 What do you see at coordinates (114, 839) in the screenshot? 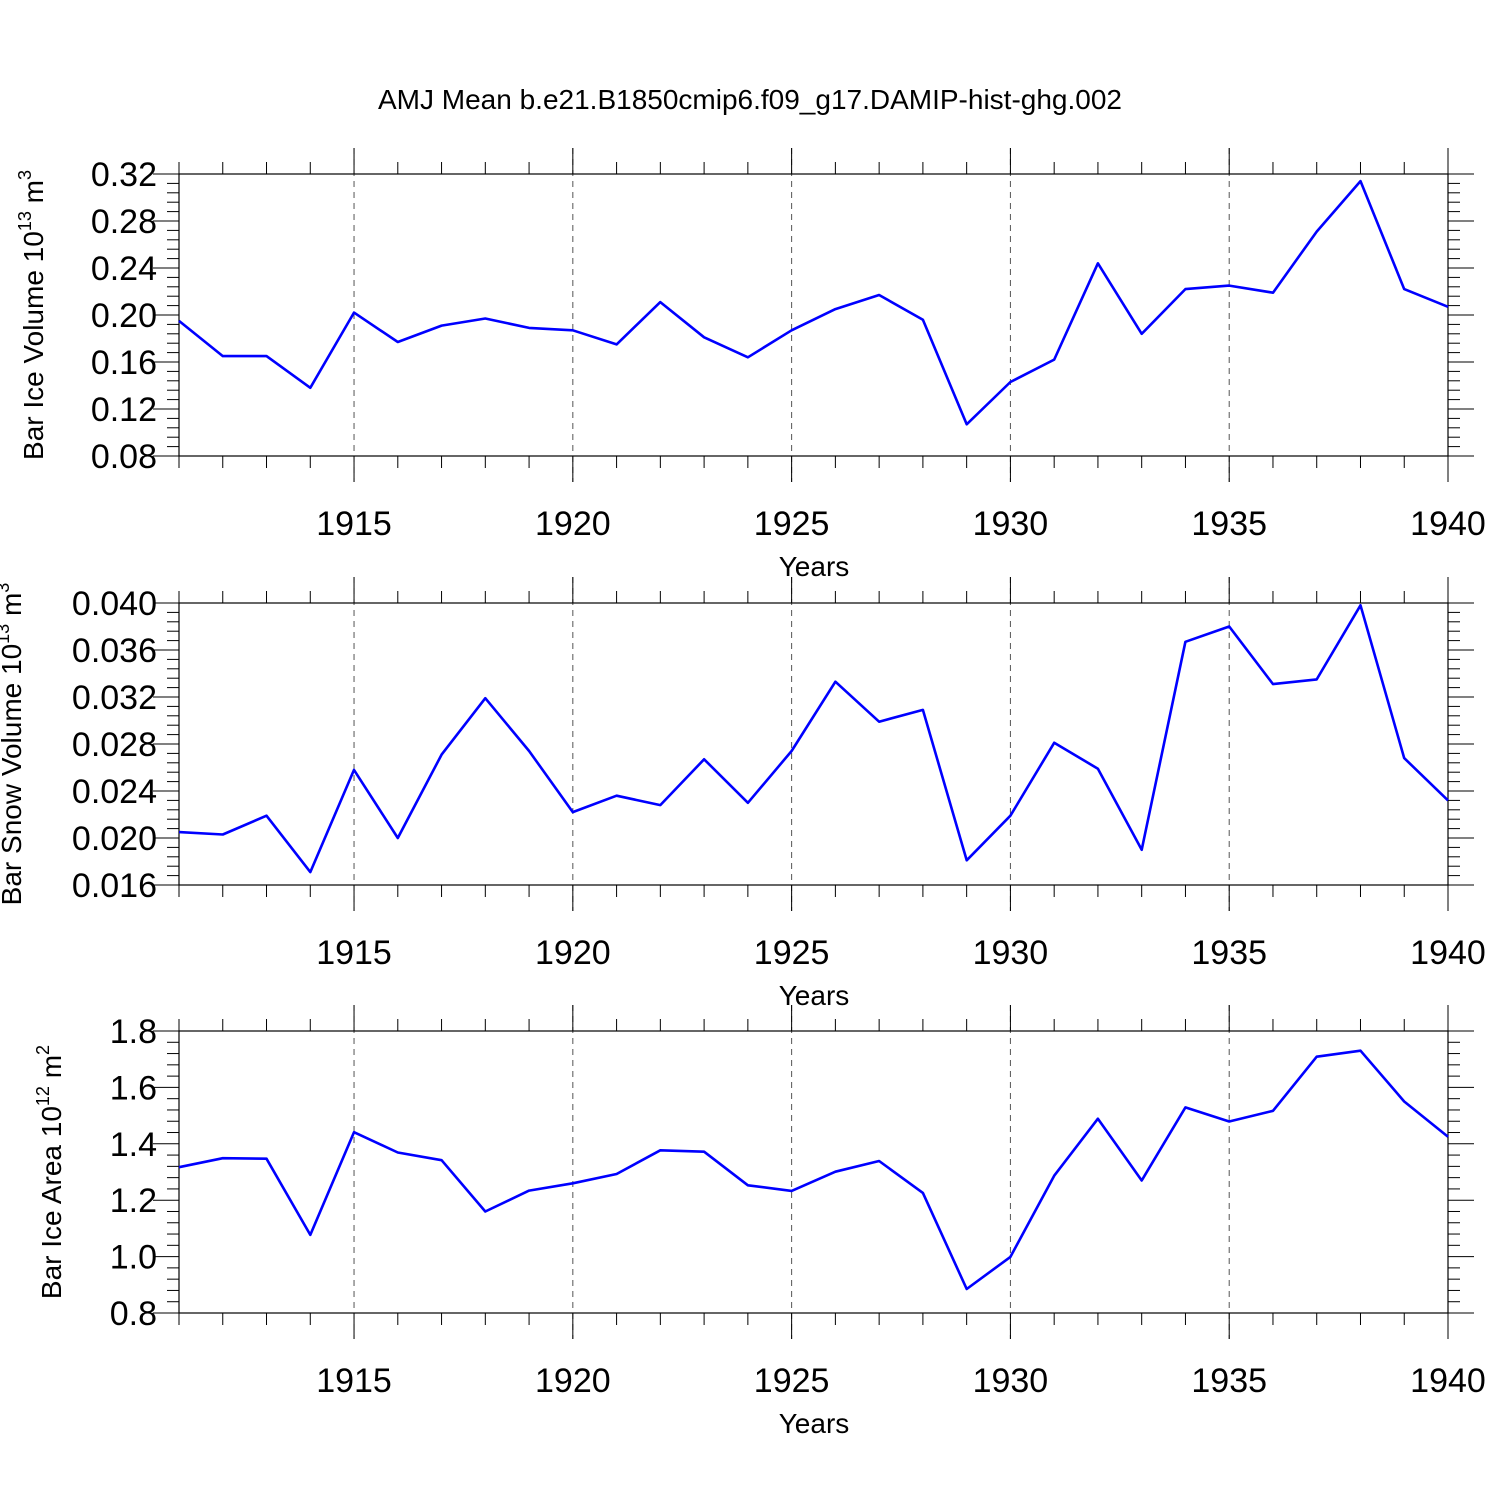
I see `y-tick-label: 0.020` at bounding box center [114, 839].